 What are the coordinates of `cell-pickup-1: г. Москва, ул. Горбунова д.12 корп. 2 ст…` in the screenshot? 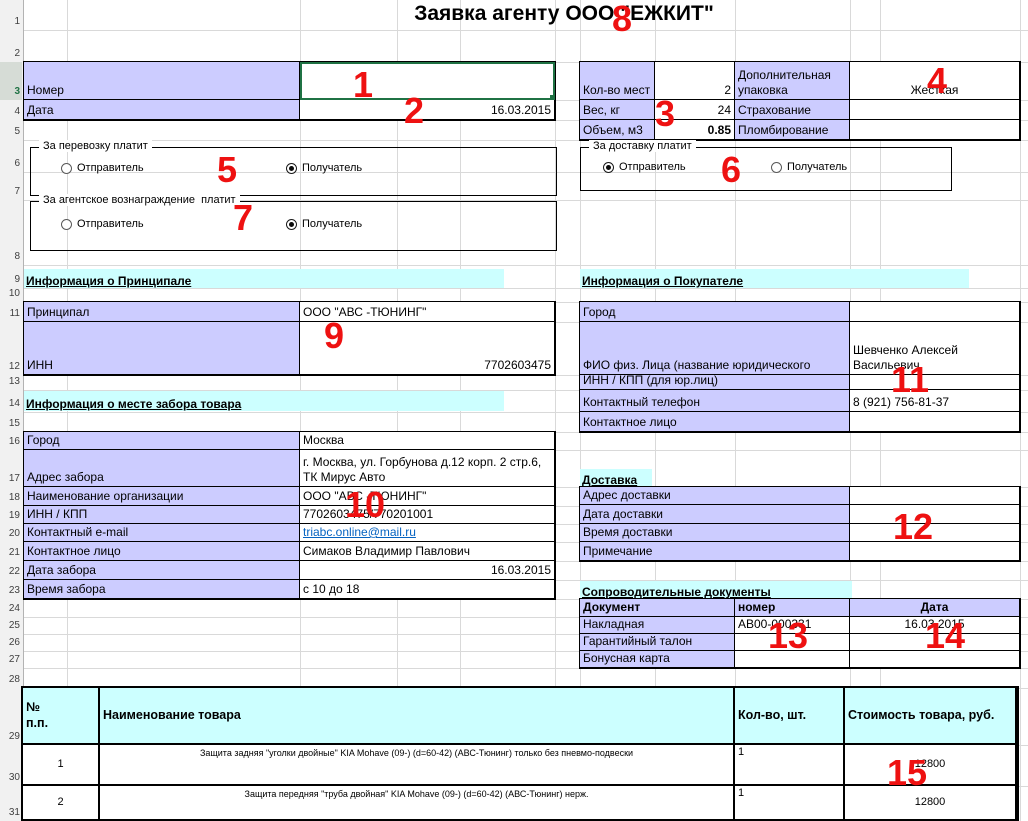 It's located at (427, 468).